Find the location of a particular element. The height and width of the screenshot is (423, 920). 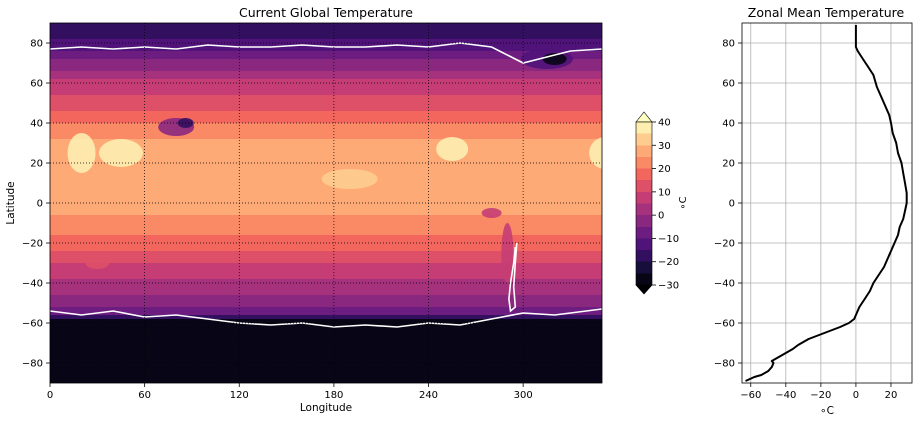

map-y-tick-label: 80 is located at coordinates (36, 44).